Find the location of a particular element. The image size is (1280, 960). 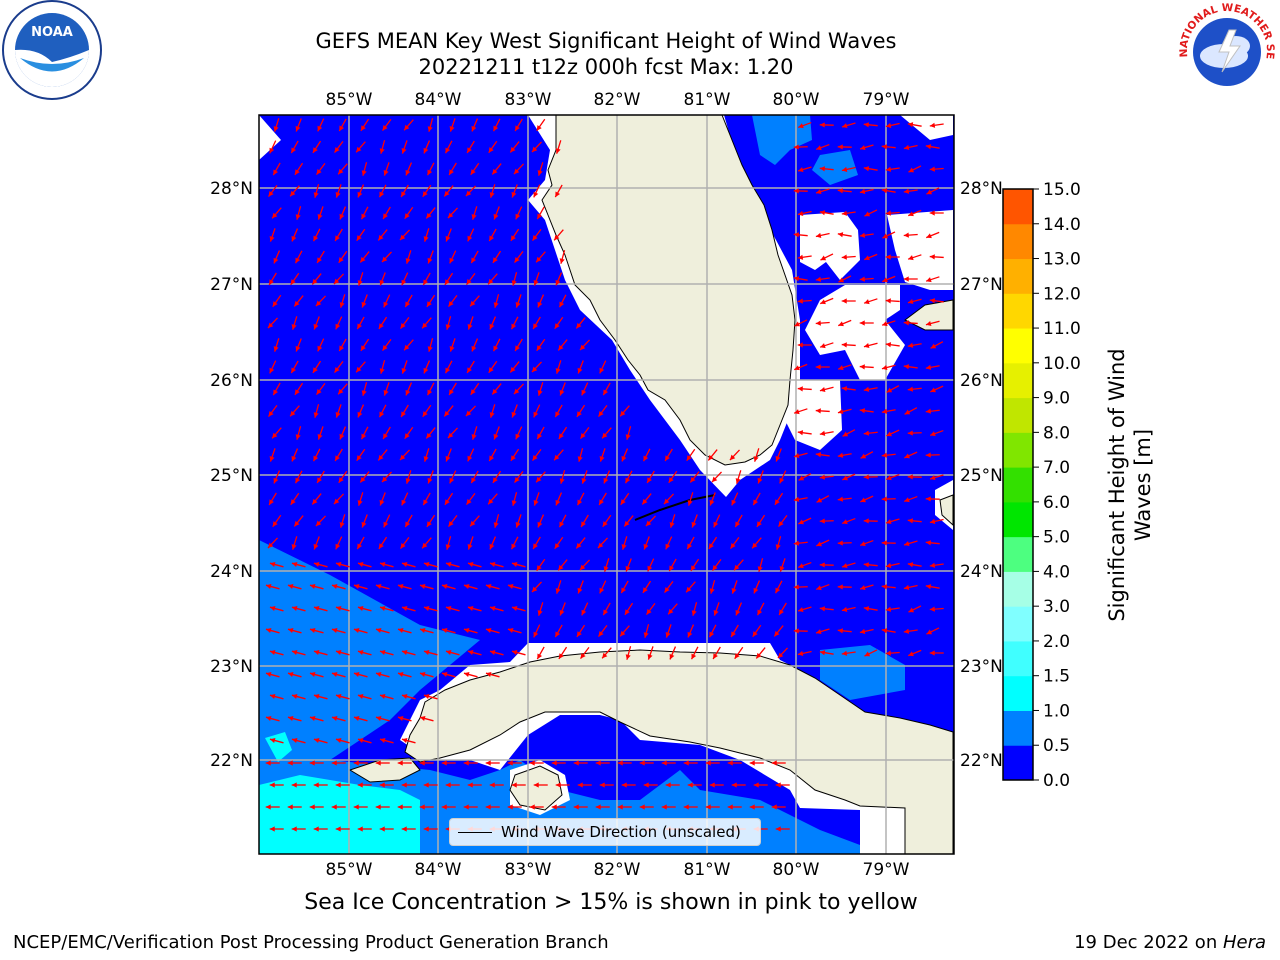

lat-label-right: 22°N is located at coordinates (981, 761).